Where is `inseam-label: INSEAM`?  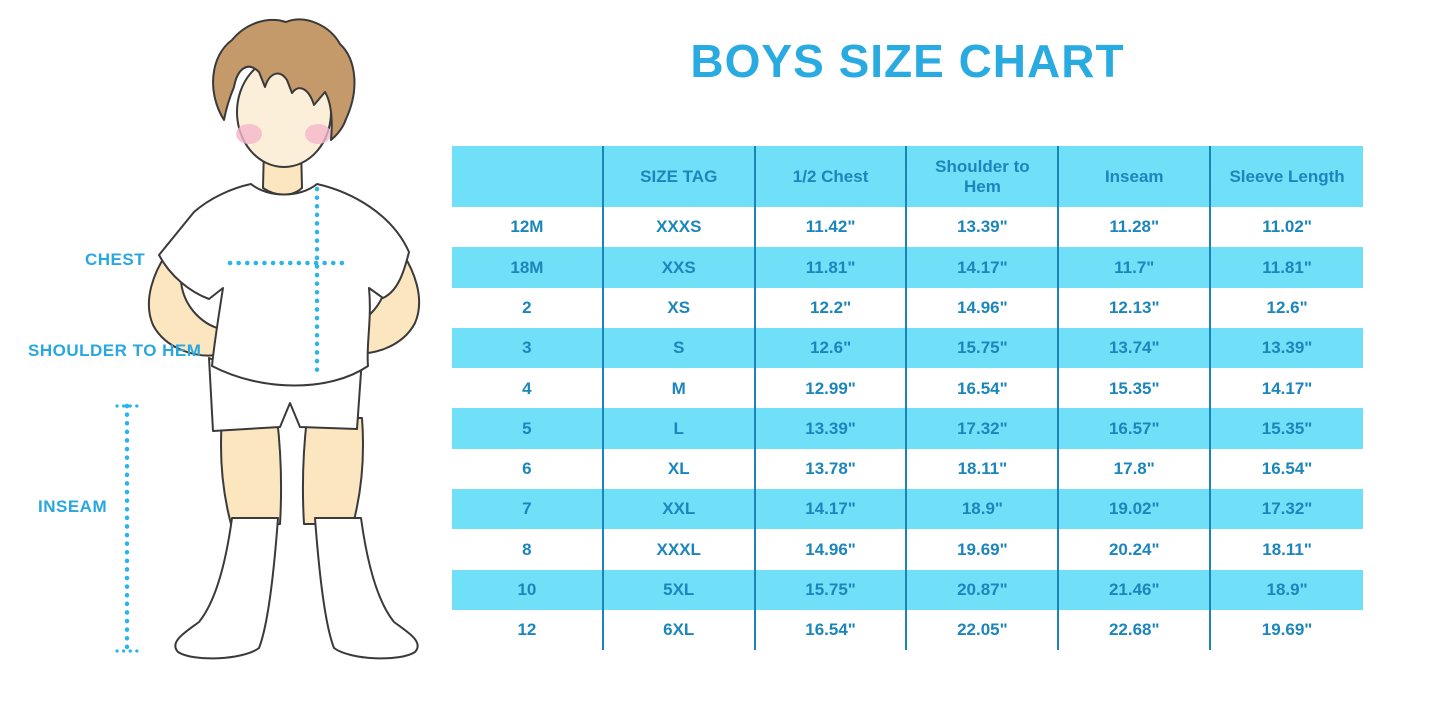 inseam-label: INSEAM is located at coordinates (73, 506).